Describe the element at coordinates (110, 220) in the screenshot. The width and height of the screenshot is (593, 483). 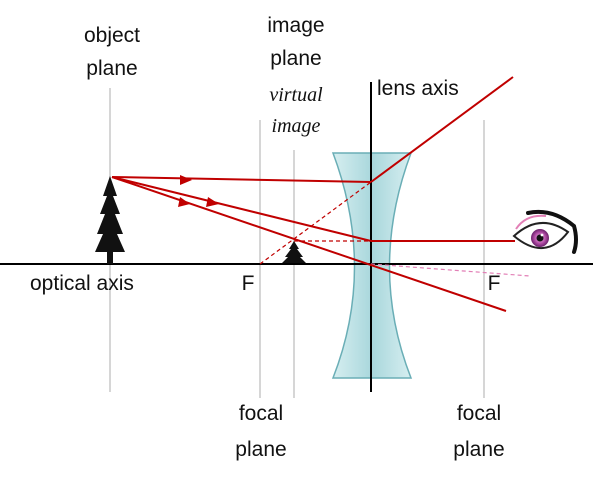
I see `tree-icon` at that location.